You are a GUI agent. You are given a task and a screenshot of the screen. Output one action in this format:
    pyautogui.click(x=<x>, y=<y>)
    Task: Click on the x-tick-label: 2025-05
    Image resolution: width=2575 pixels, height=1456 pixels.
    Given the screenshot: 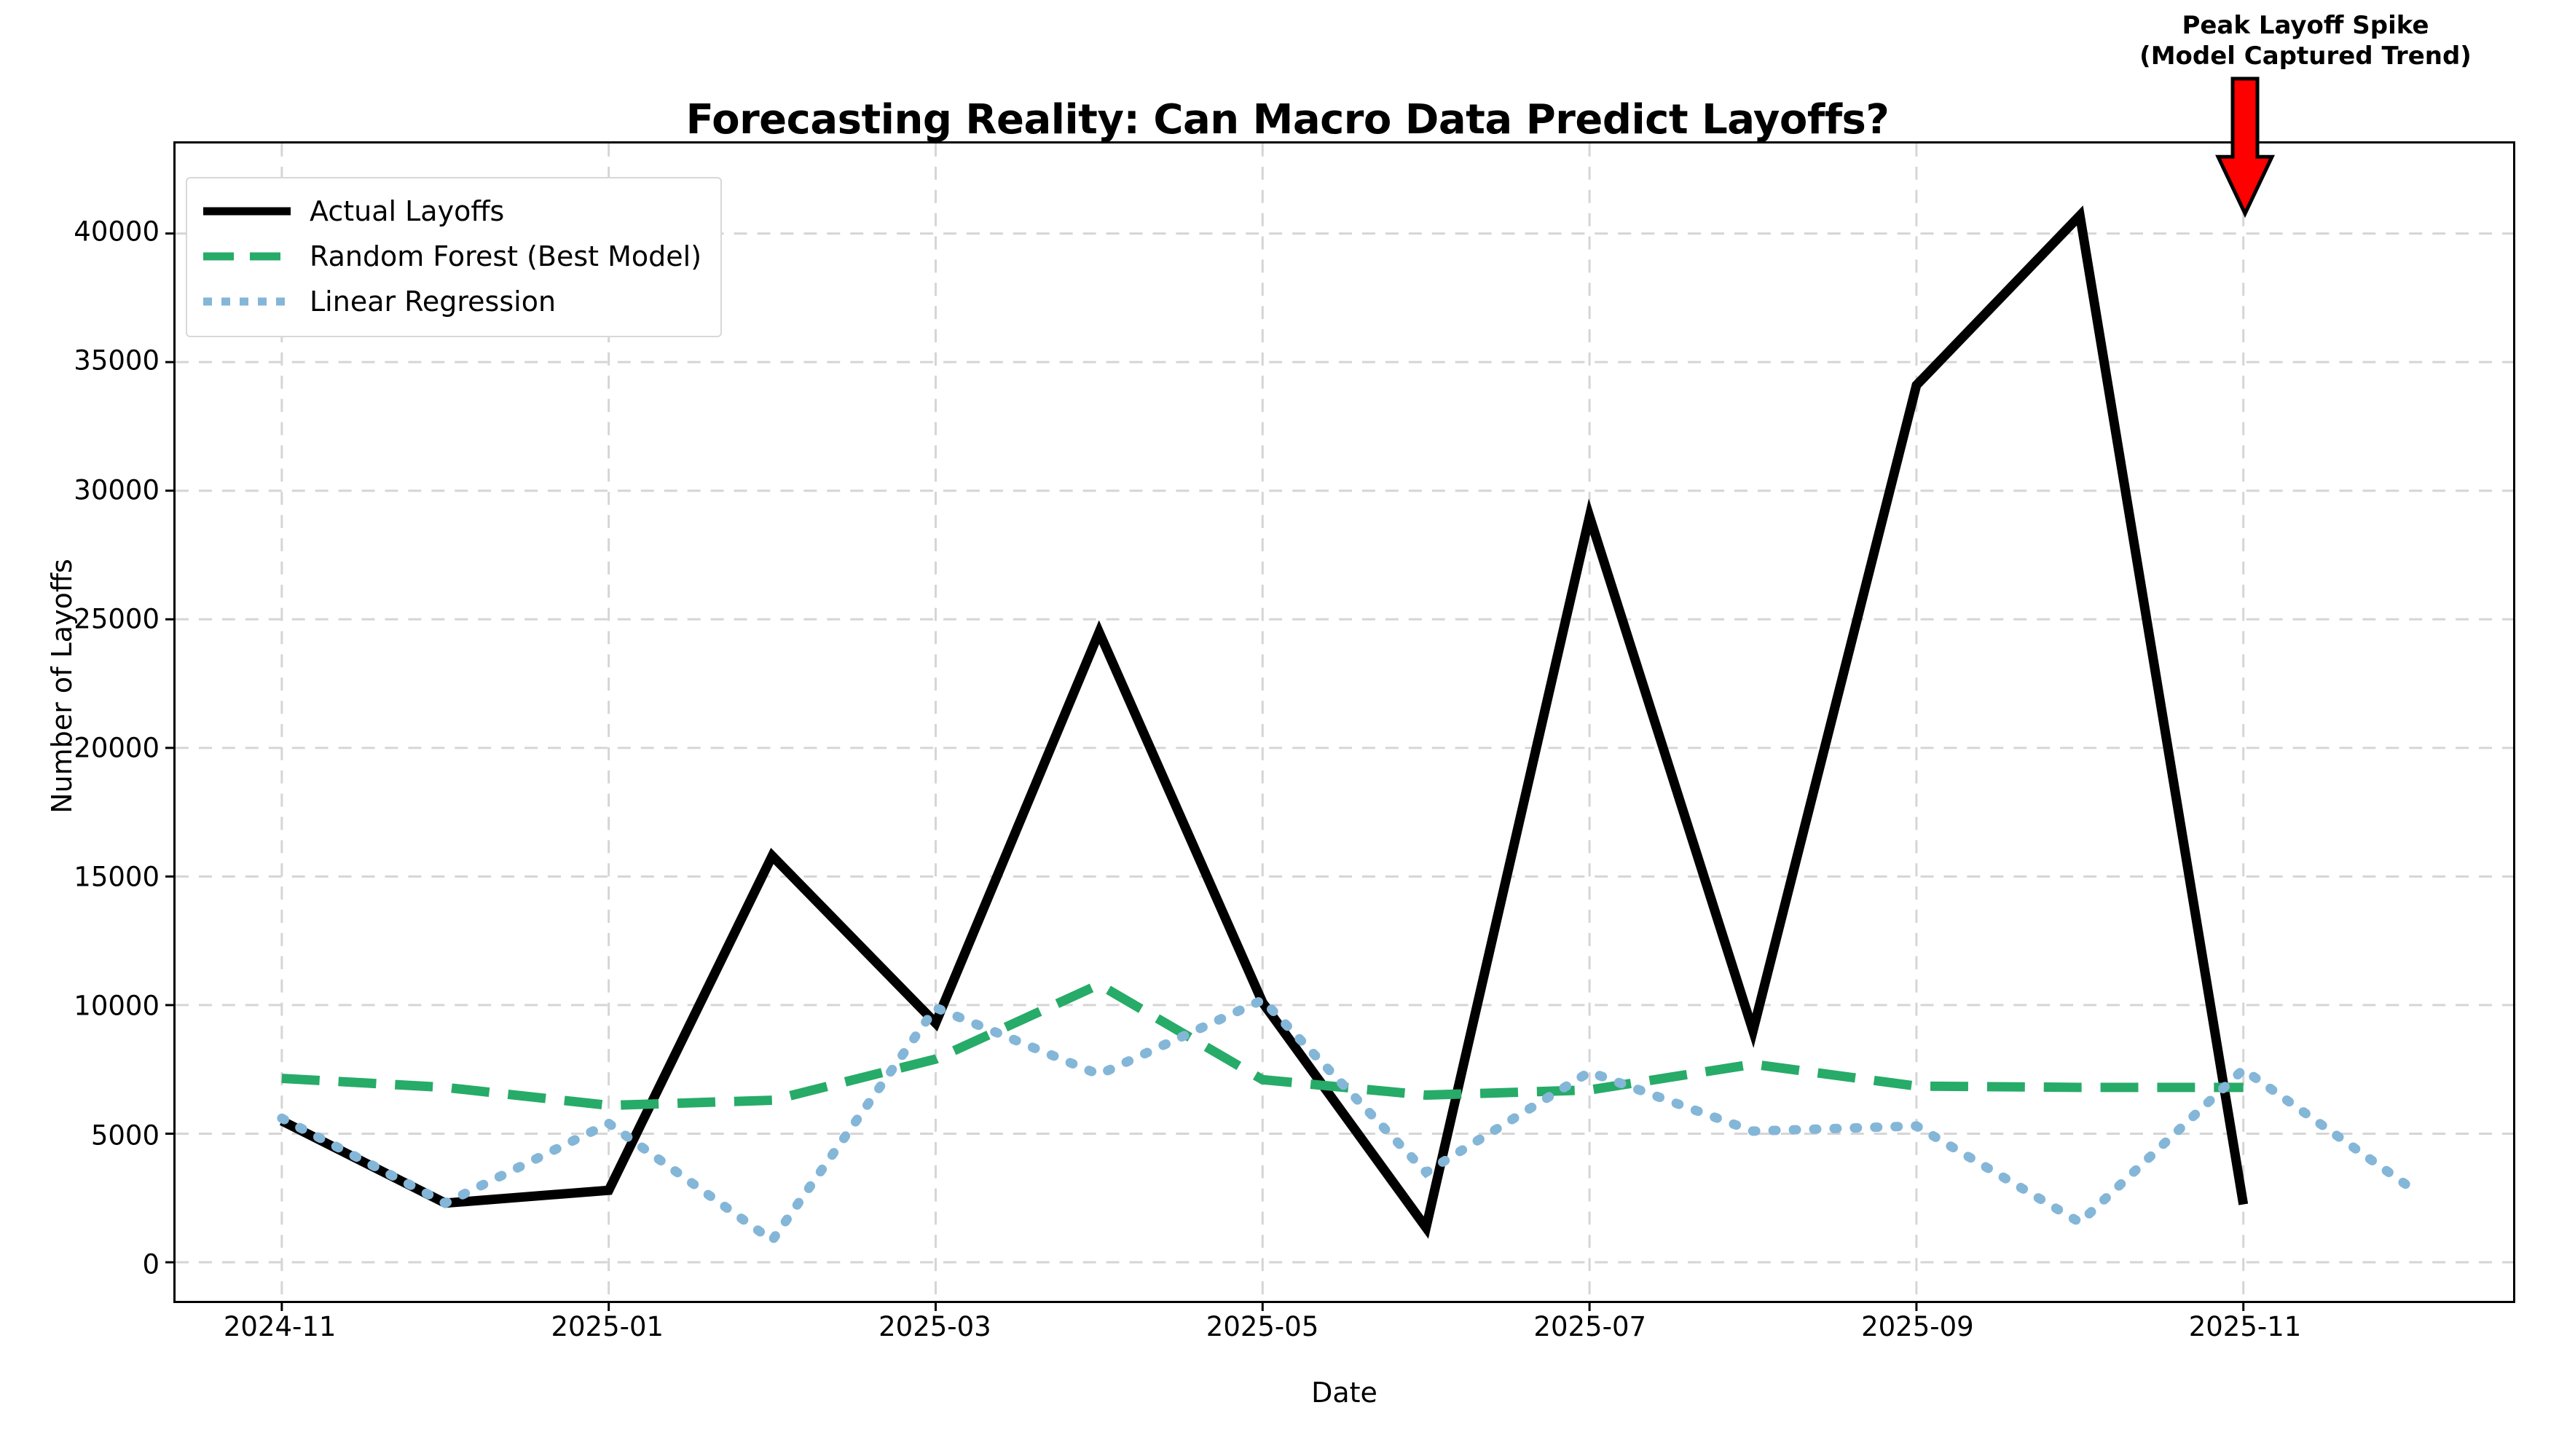 What is the action you would take?
    pyautogui.click(x=1262, y=1326)
    